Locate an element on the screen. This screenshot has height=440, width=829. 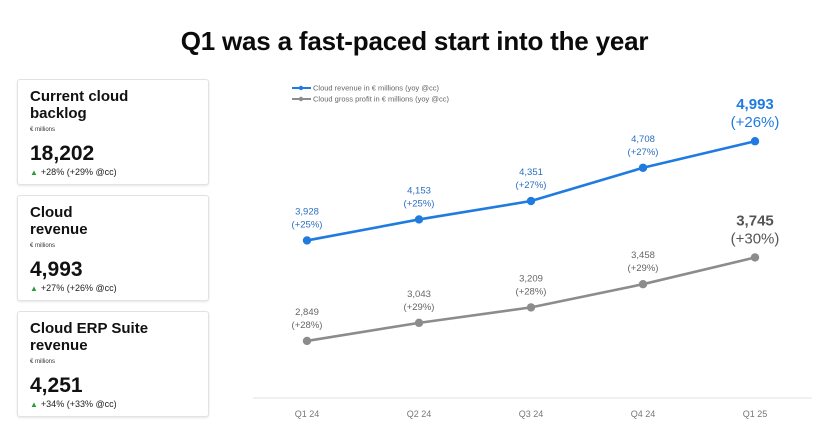
kpi-label: Cloud revenue is located at coordinates (59, 221).